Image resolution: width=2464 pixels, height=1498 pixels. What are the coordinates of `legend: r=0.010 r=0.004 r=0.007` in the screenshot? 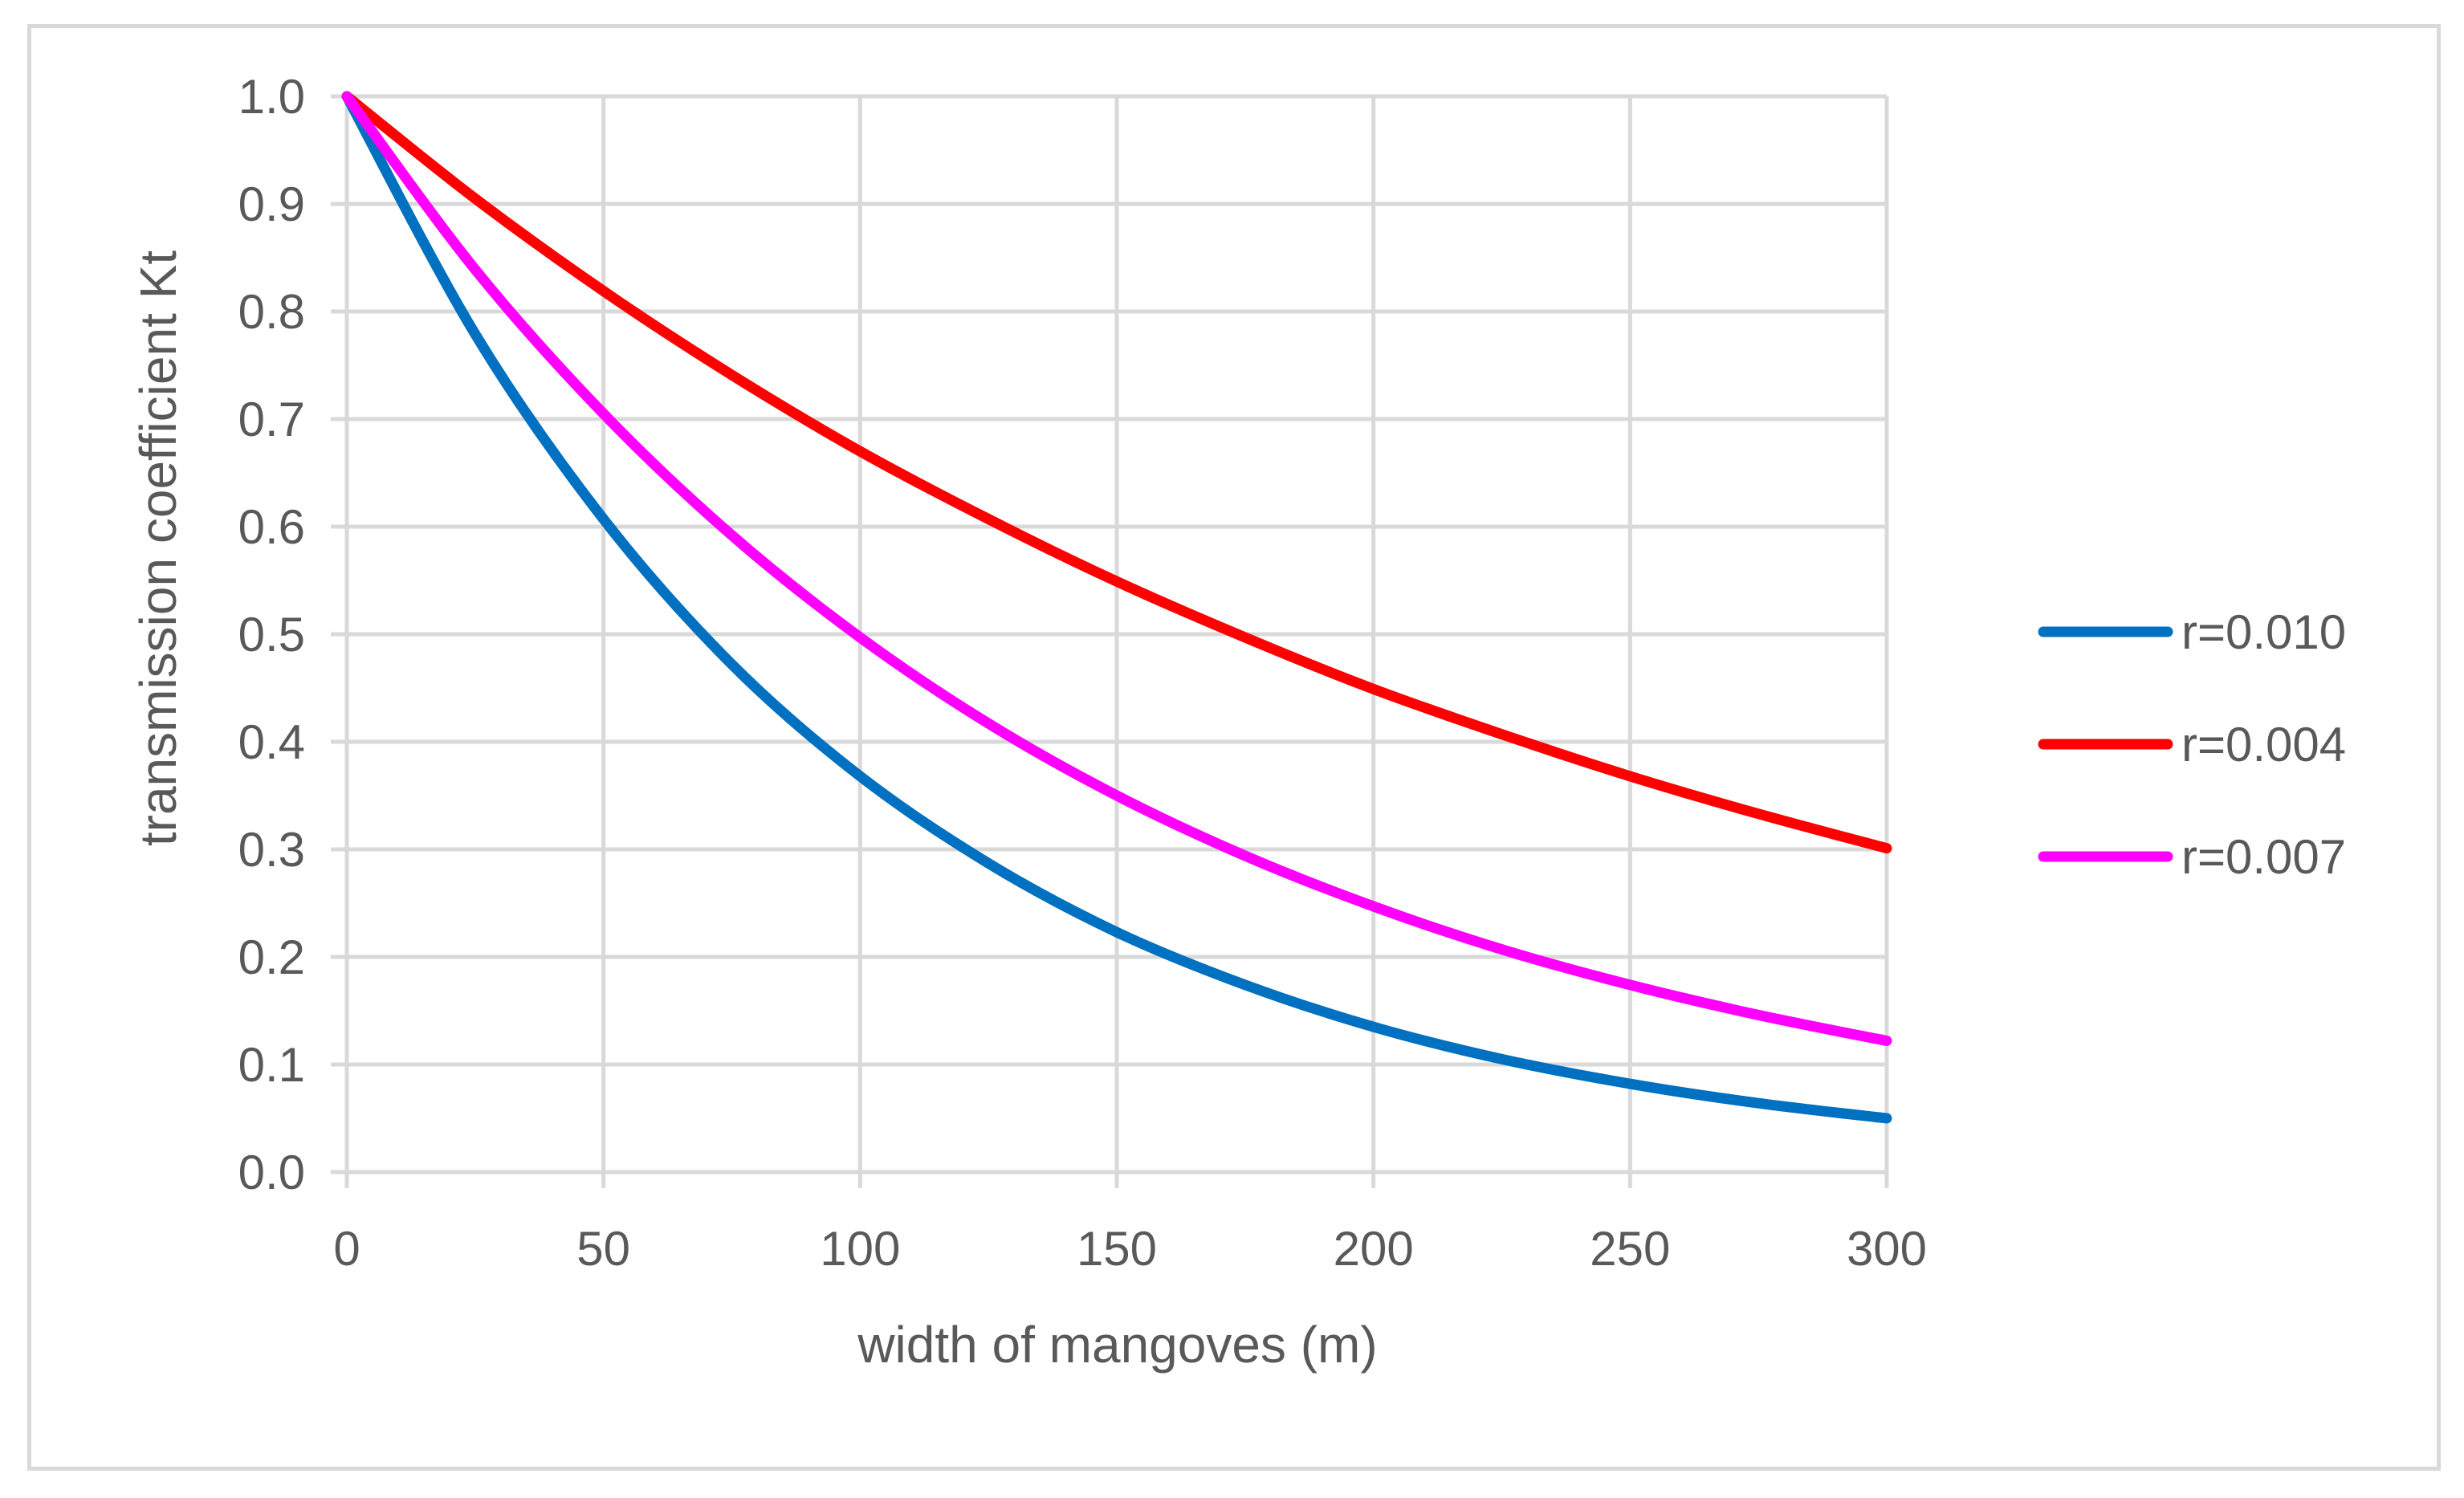 It's located at (2192, 744).